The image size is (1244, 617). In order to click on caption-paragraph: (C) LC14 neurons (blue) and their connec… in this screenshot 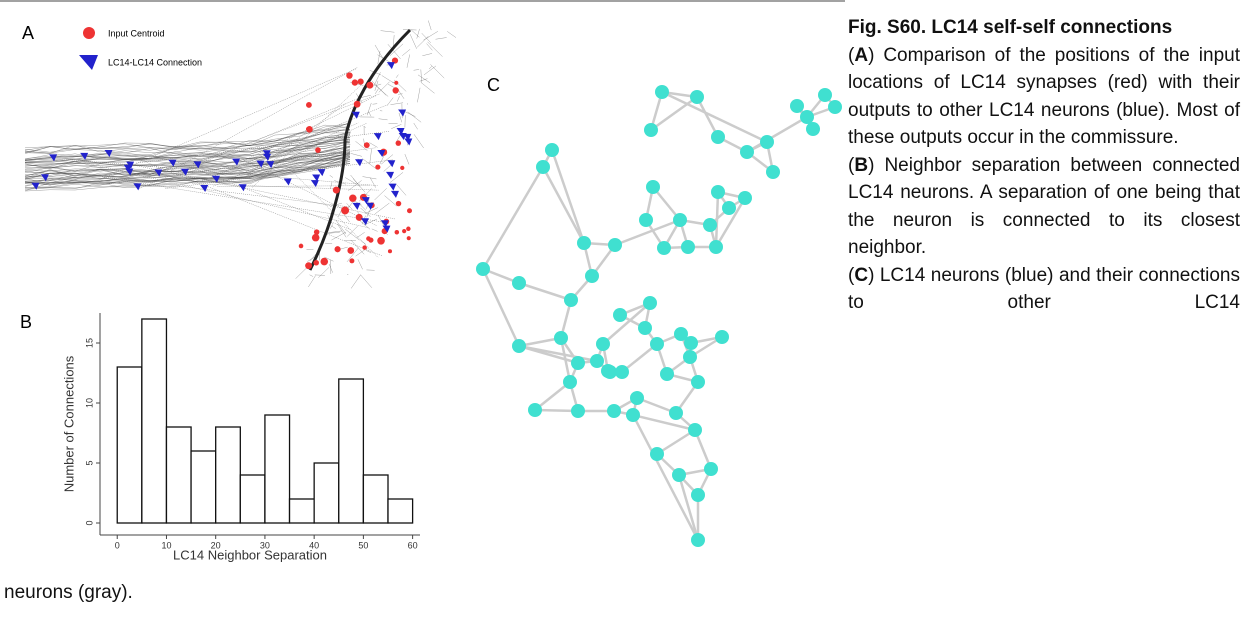, I will do `click(1044, 289)`.